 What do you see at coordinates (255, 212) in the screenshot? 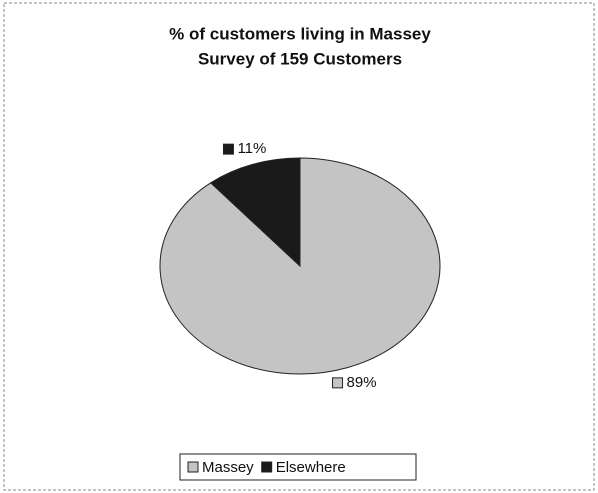
I see `pie-slice` at bounding box center [255, 212].